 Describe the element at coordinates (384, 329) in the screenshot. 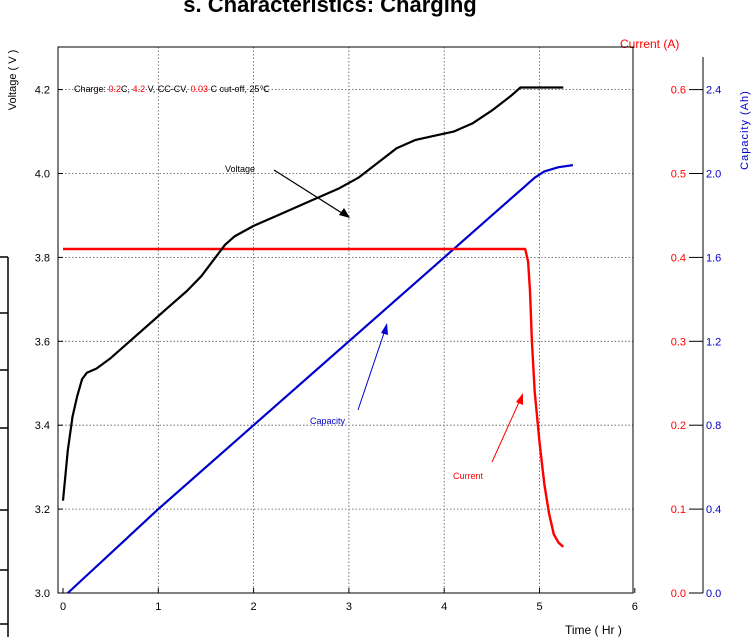

I see `capacity-arrowhead` at that location.